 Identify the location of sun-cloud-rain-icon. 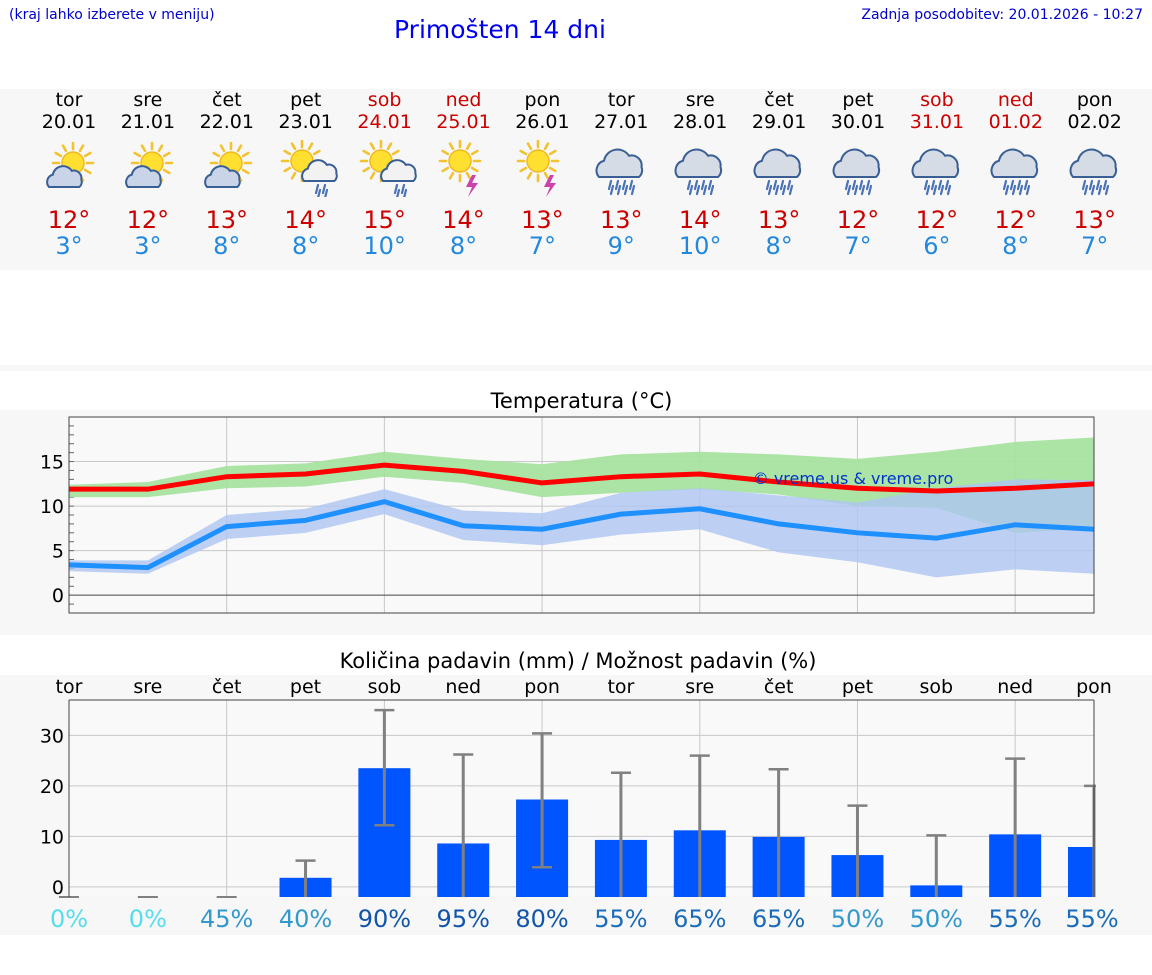
(309, 168).